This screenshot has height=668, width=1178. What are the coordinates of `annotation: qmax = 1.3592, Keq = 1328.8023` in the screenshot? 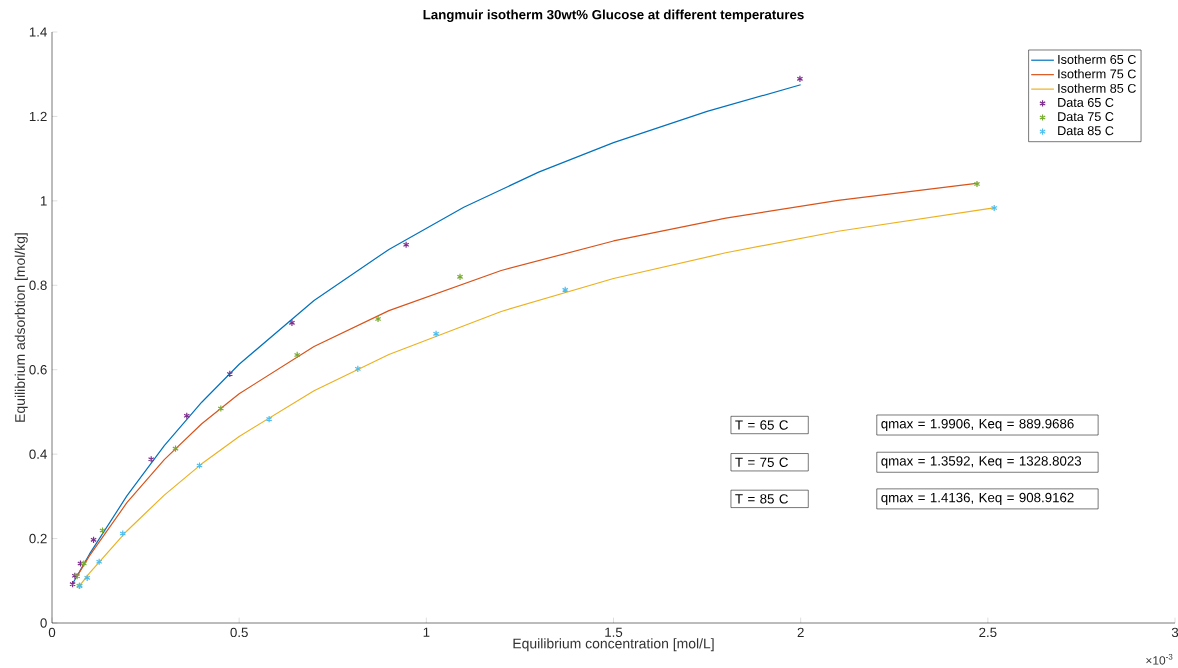 It's located at (981, 462).